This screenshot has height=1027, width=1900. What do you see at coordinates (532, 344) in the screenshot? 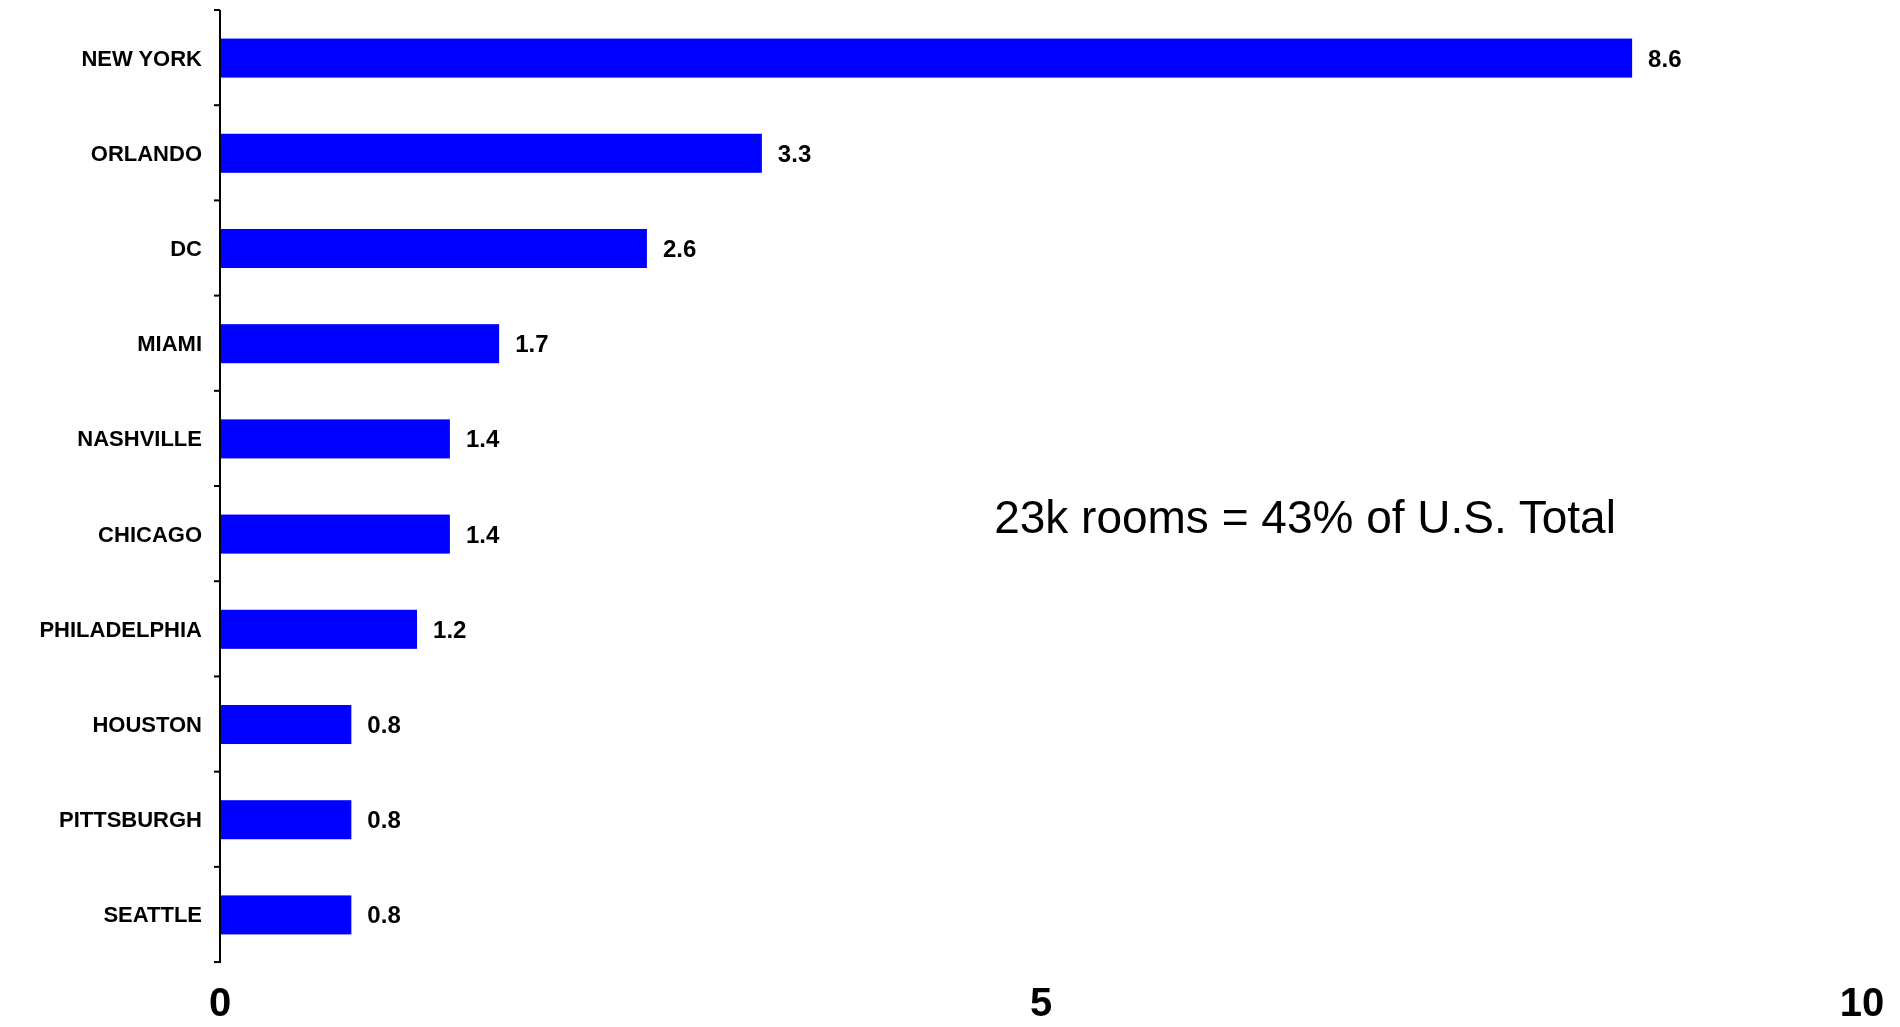
I see `data-label: 1.7` at bounding box center [532, 344].